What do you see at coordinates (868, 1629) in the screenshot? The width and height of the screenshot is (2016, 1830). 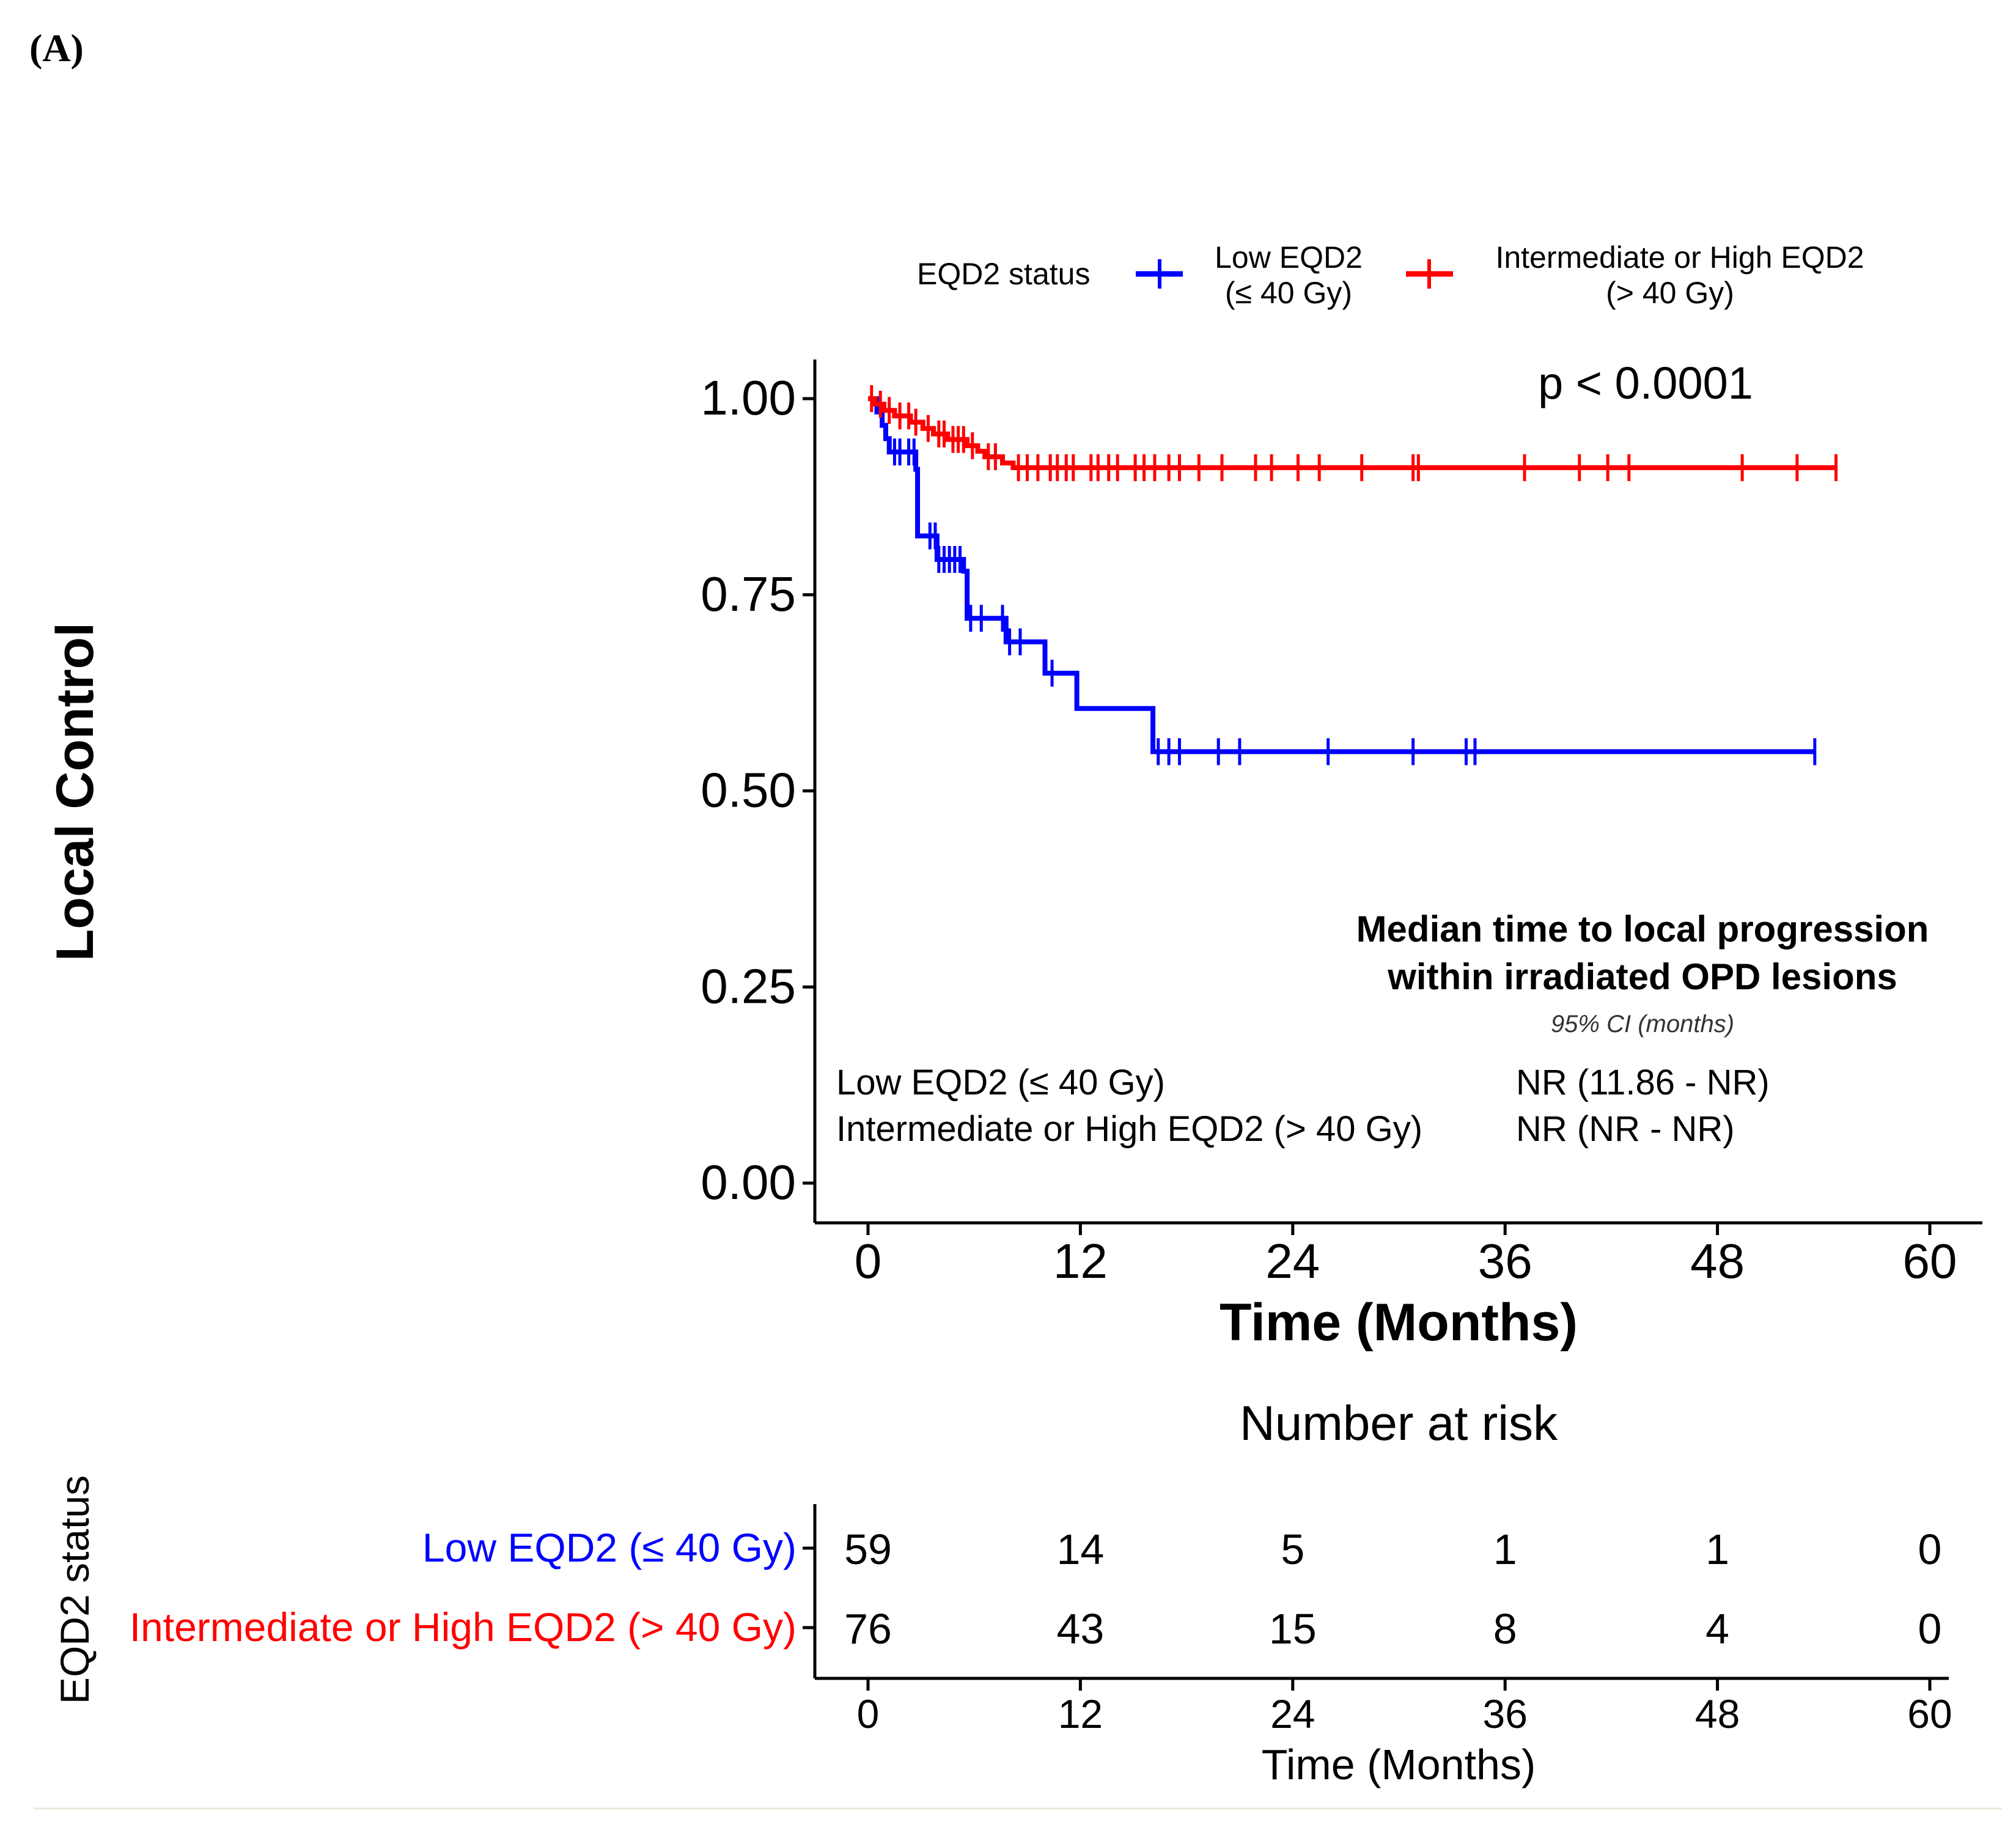 I see `risk-count-high: 76` at bounding box center [868, 1629].